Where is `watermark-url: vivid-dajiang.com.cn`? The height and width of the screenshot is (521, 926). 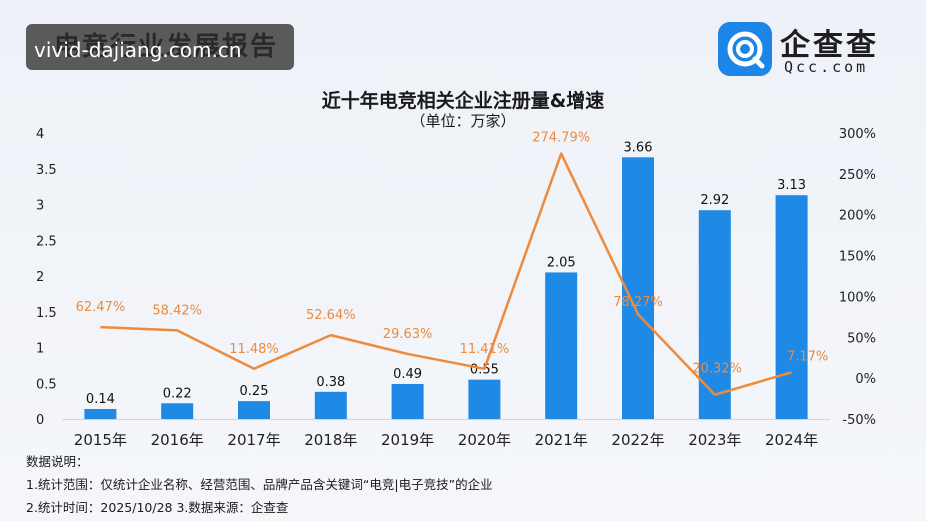
watermark-url: vivid-dajiang.com.cn is located at coordinates (138, 50).